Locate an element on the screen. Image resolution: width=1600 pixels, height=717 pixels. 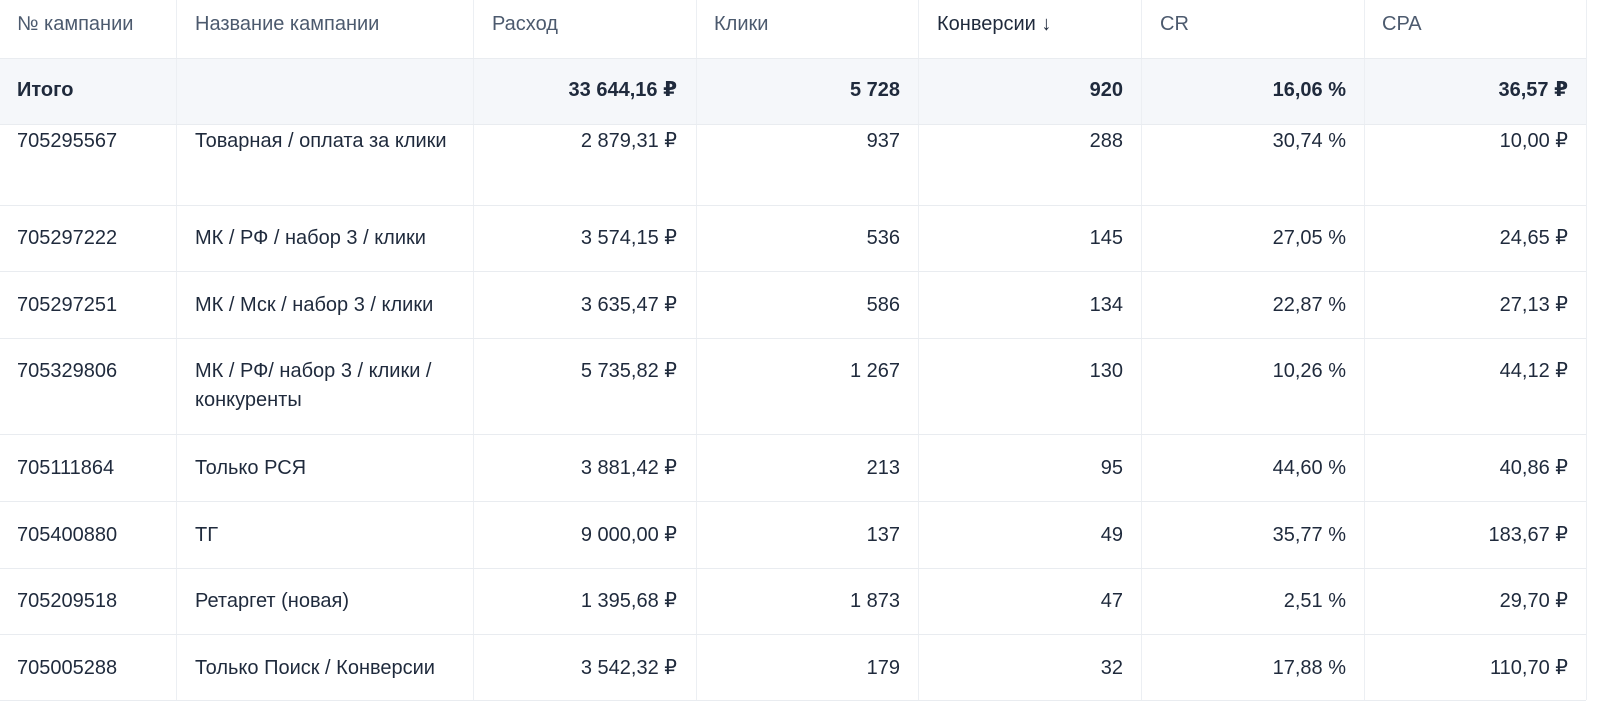
clicks-value: 213 is located at coordinates (883, 468).